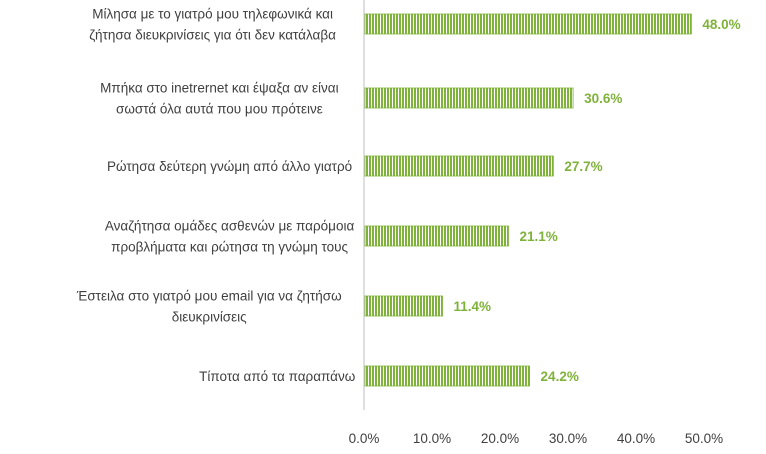 The image size is (766, 454). I want to click on category-label: Τίποτα από τα παραπάνω, so click(277, 376).